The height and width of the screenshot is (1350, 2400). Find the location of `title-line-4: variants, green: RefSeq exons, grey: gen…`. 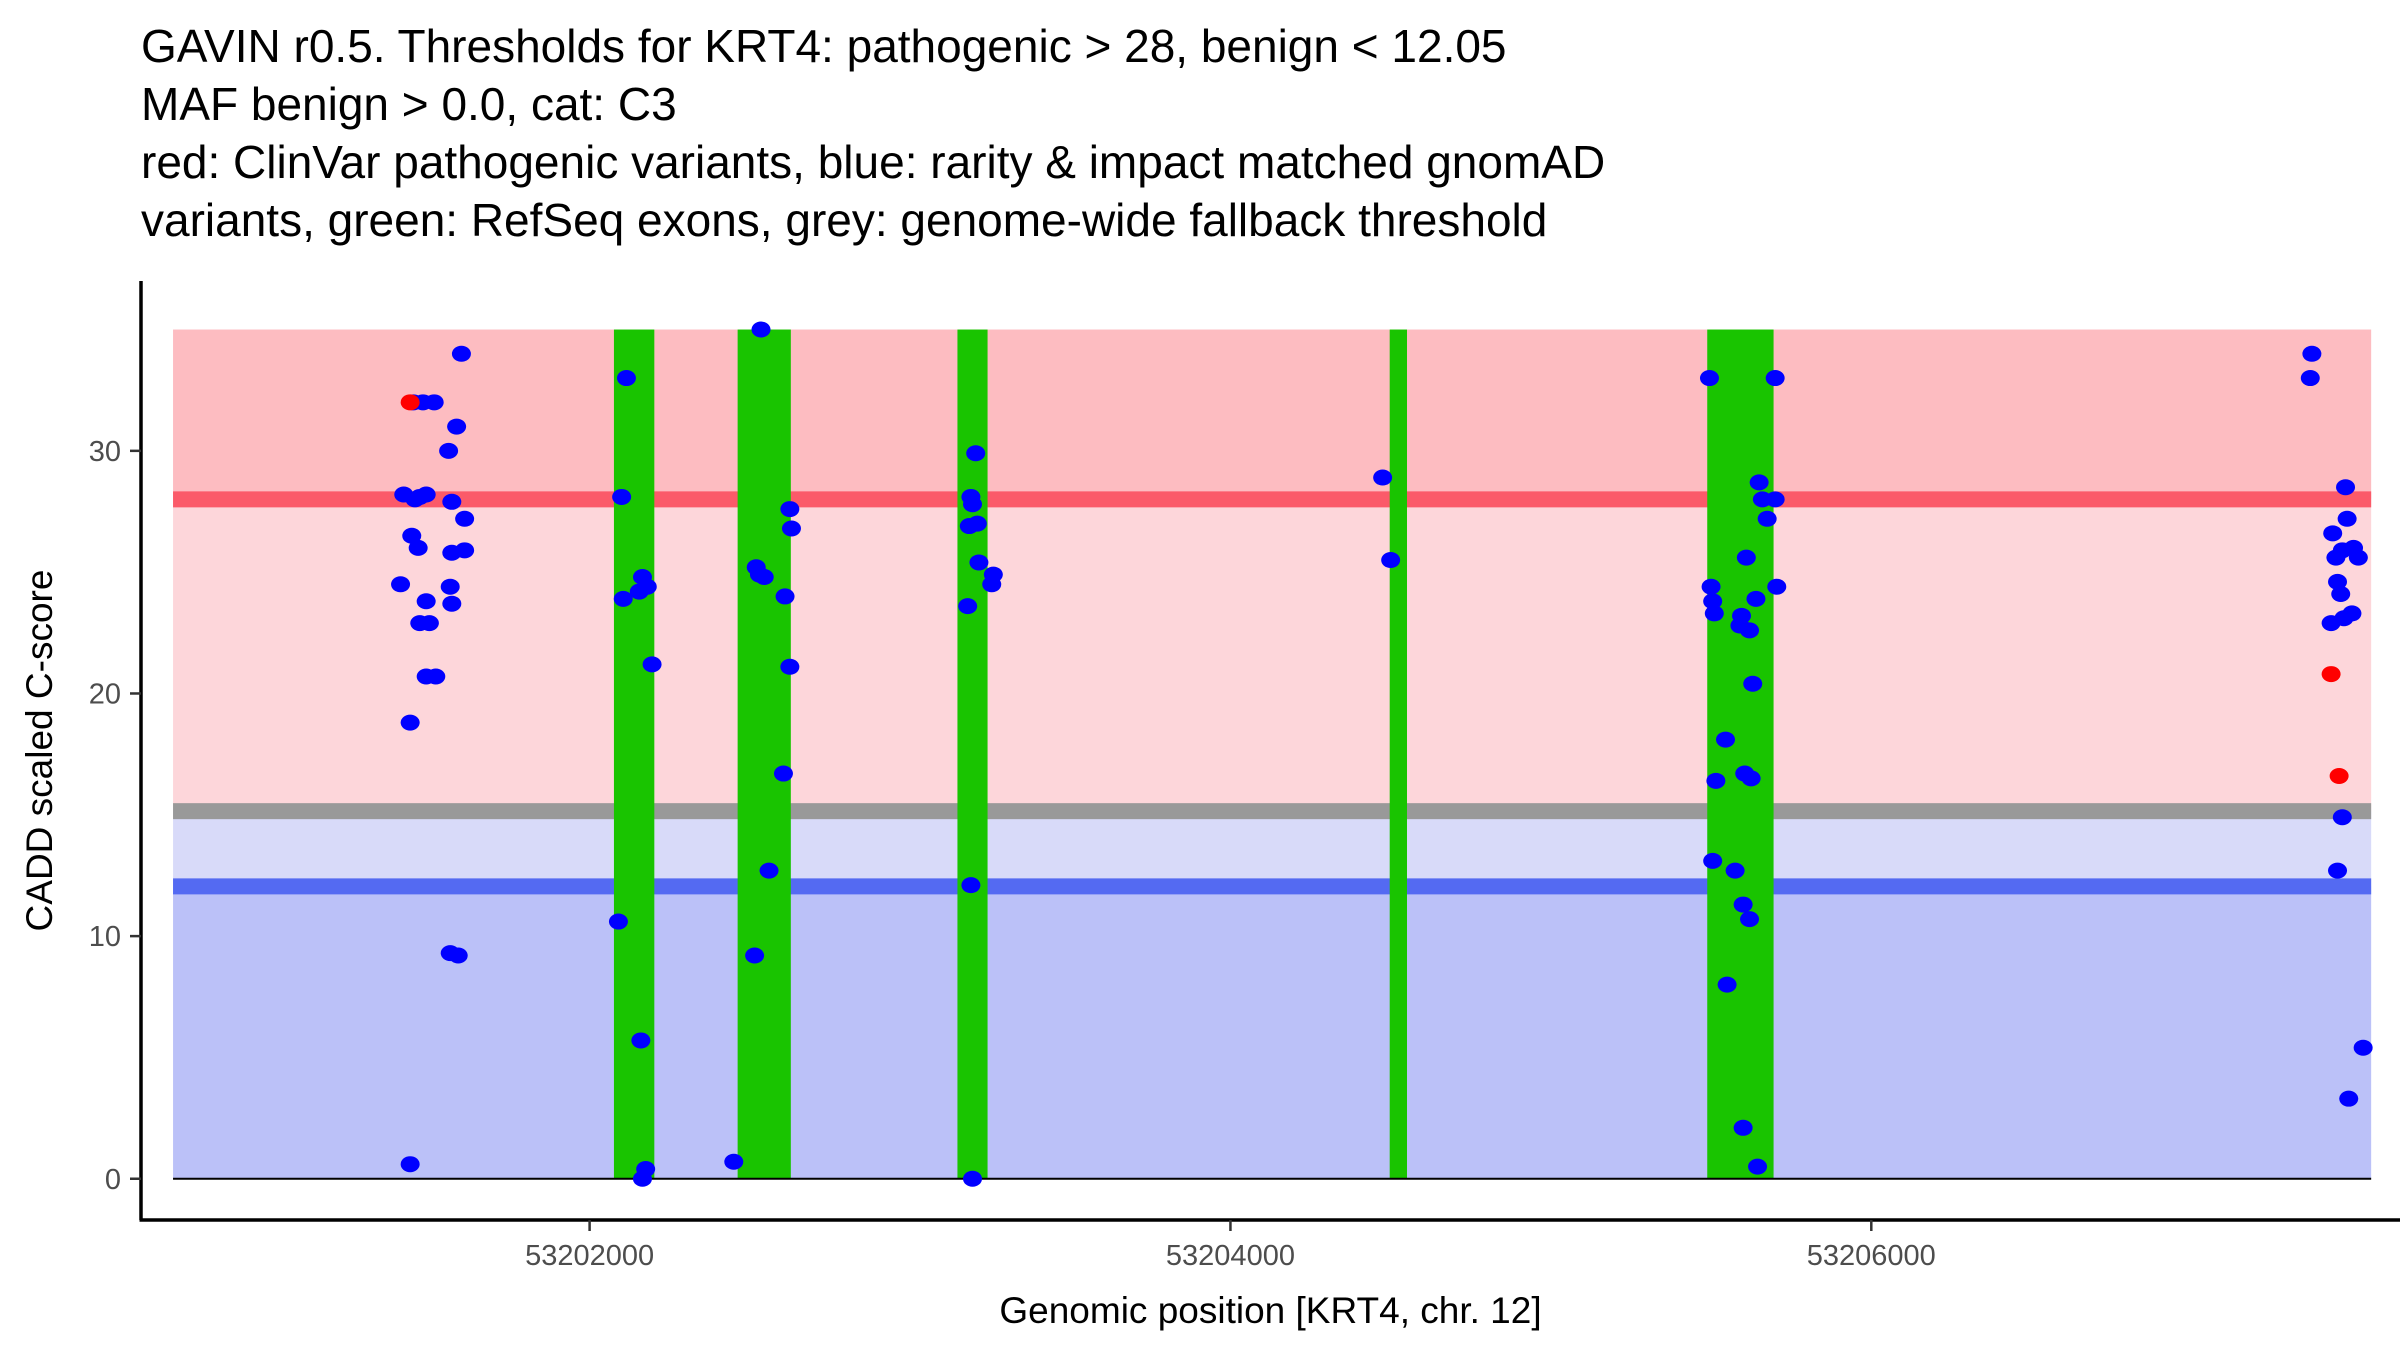

title-line-4: variants, green: RefSeq exons, grey: gen… is located at coordinates (844, 220).